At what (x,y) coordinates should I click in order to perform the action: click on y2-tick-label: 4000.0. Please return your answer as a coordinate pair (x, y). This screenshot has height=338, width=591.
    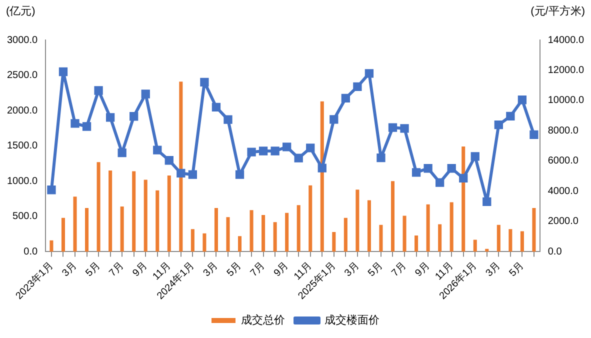
    Looking at the image, I should click on (563, 191).